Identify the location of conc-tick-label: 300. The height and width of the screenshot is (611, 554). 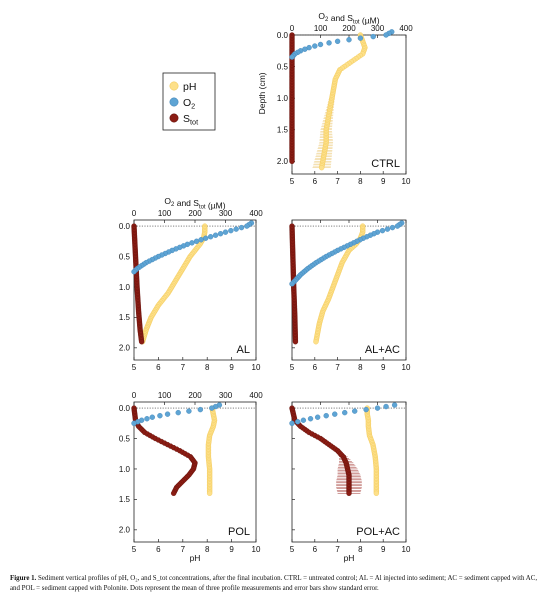
(226, 395).